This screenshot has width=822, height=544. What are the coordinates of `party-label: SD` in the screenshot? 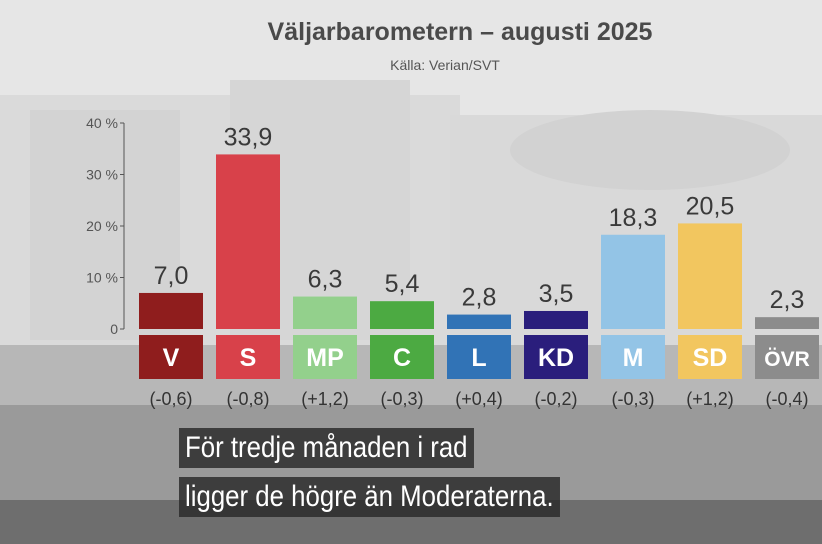 It's located at (710, 358).